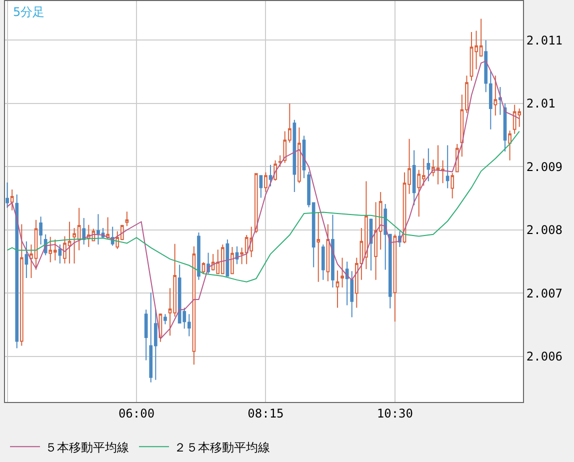 The width and height of the screenshot is (574, 462). I want to click on y-tick-label: 2.009, so click(544, 167).